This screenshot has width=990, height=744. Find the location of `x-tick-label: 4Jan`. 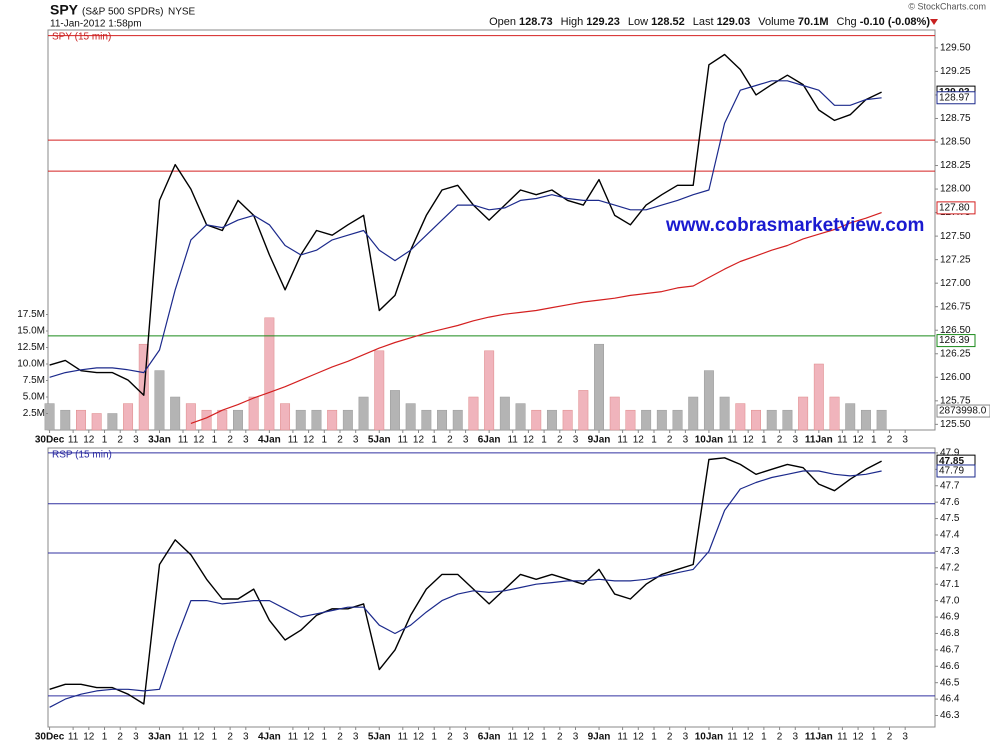

x-tick-label: 4Jan is located at coordinates (269, 737).